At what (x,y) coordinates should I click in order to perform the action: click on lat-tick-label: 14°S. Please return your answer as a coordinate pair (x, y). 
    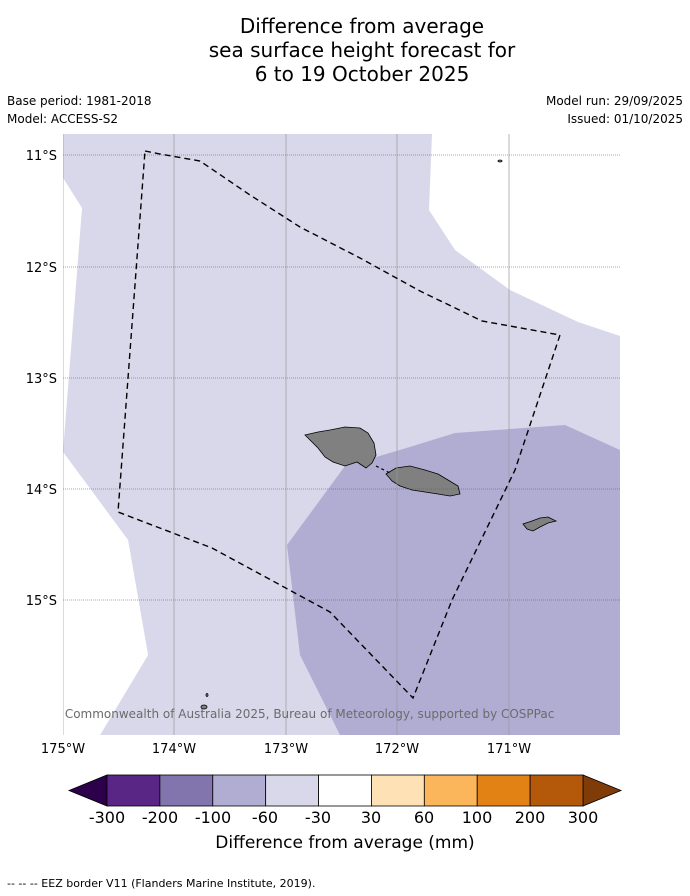
    Looking at the image, I should click on (41, 490).